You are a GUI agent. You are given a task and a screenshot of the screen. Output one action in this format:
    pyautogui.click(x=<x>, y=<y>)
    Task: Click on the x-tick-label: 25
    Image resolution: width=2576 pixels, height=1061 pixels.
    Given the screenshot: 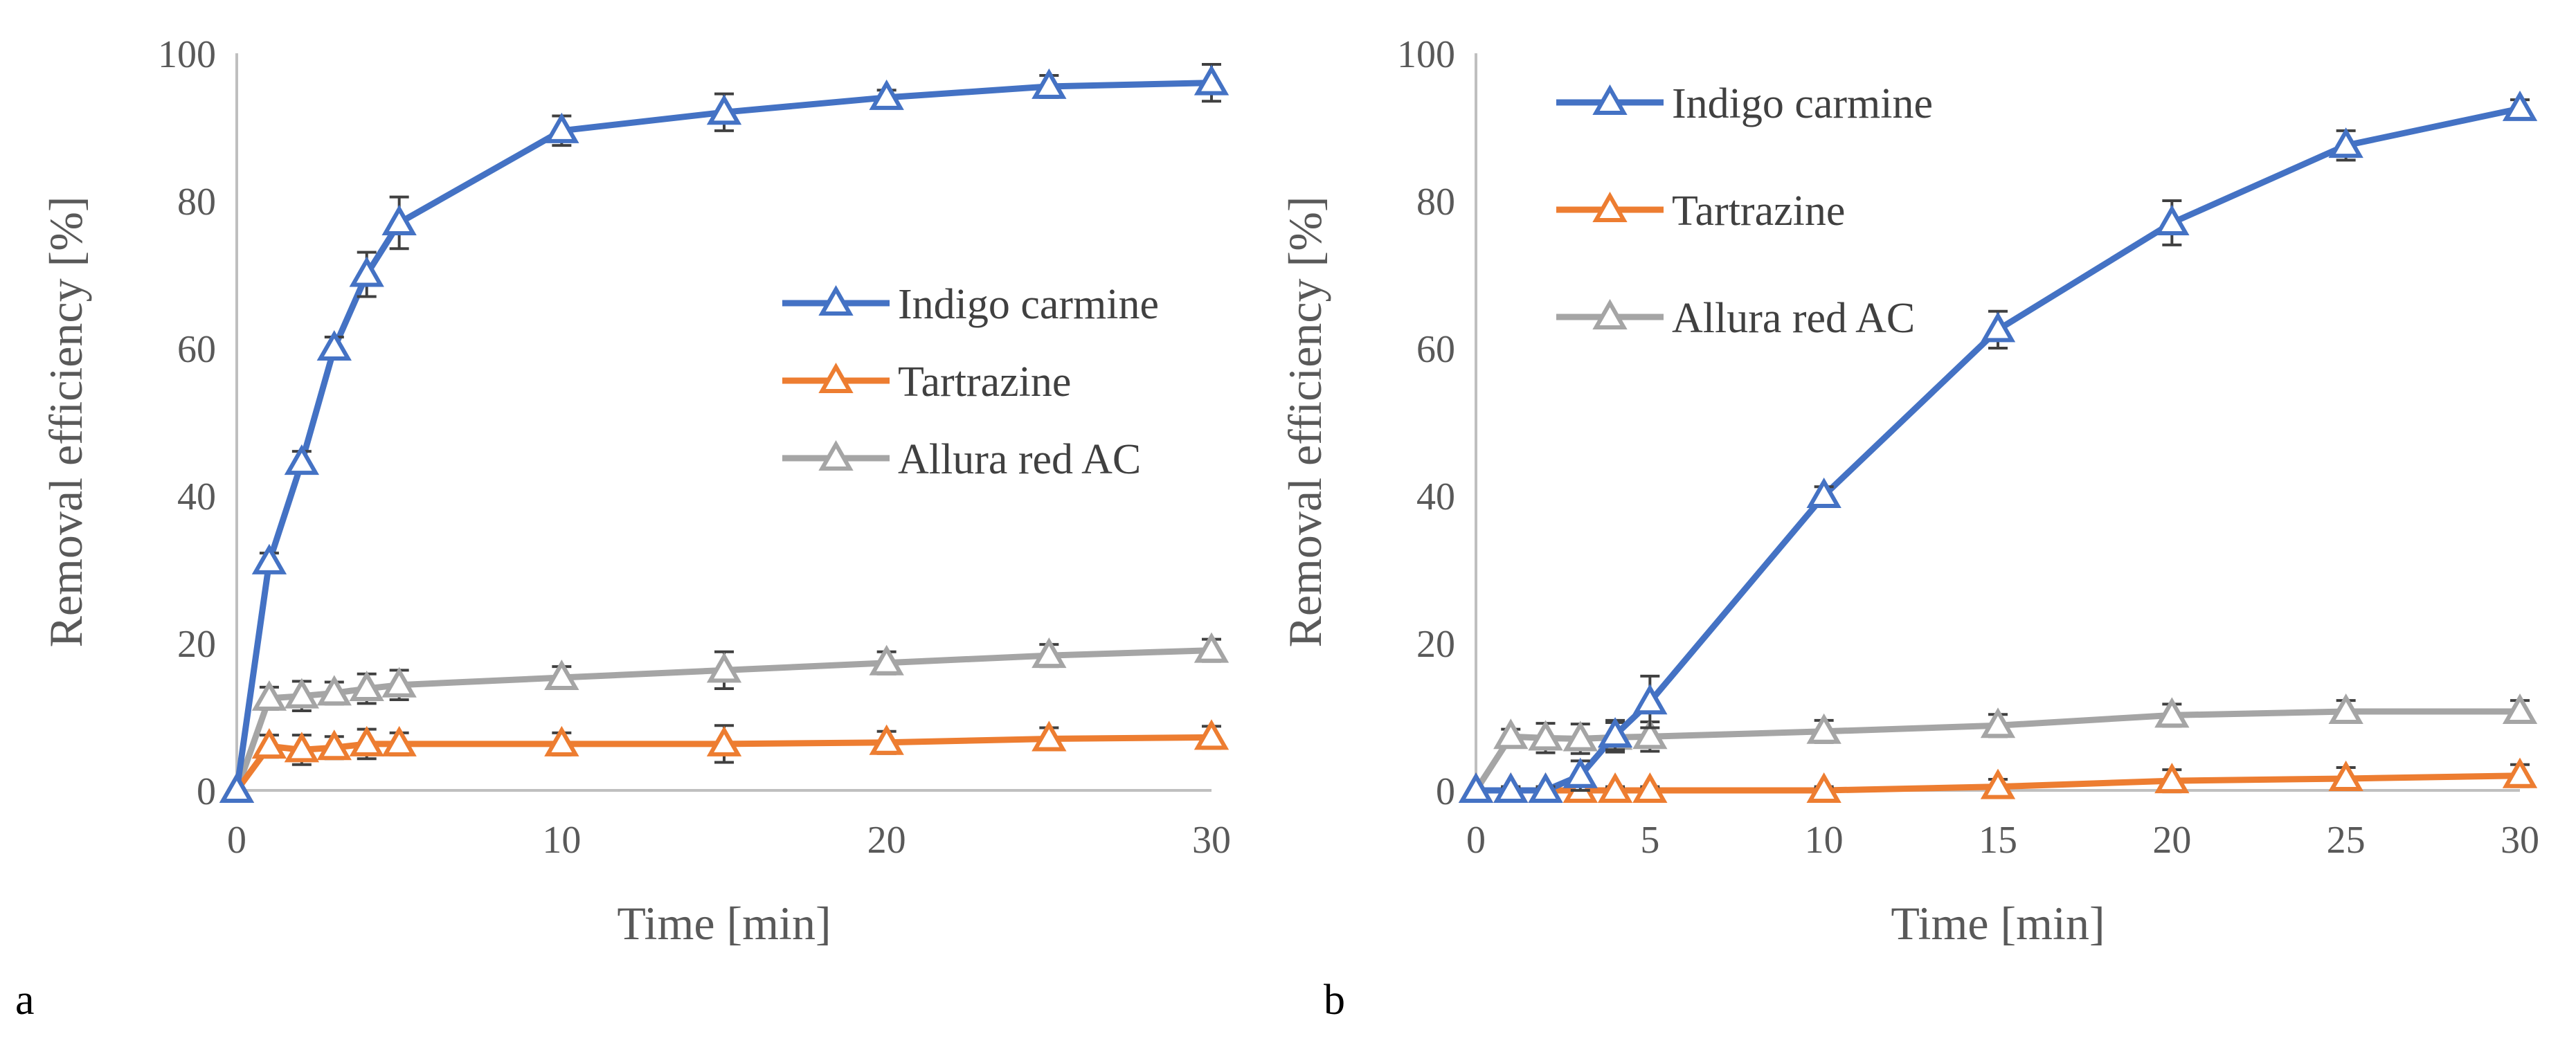 What is the action you would take?
    pyautogui.click(x=2346, y=841)
    